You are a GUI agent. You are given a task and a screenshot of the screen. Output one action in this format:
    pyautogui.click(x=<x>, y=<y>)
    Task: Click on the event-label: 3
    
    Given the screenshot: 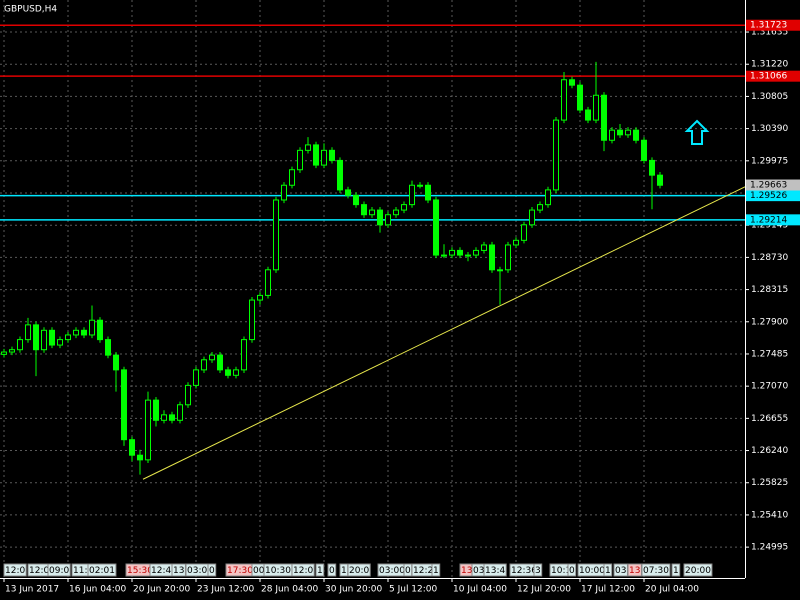 What is the action you would take?
    pyautogui.click(x=538, y=571)
    